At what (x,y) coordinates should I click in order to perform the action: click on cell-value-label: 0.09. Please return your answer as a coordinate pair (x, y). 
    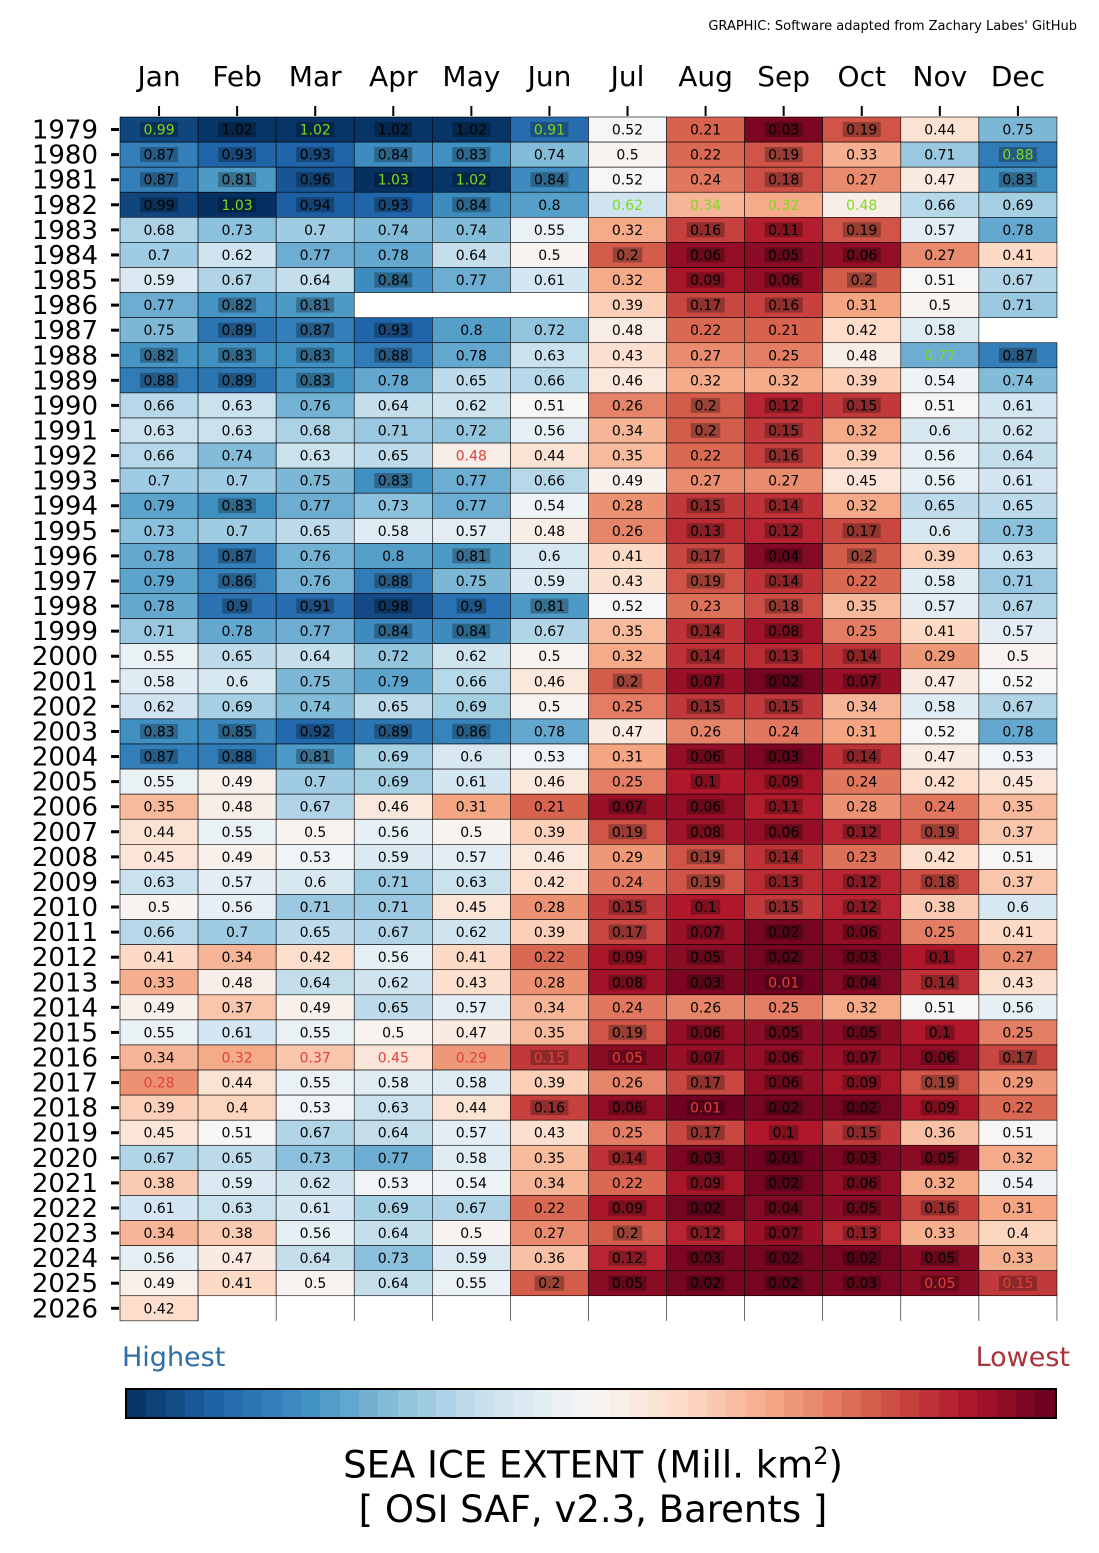
    Looking at the image, I should click on (939, 1109).